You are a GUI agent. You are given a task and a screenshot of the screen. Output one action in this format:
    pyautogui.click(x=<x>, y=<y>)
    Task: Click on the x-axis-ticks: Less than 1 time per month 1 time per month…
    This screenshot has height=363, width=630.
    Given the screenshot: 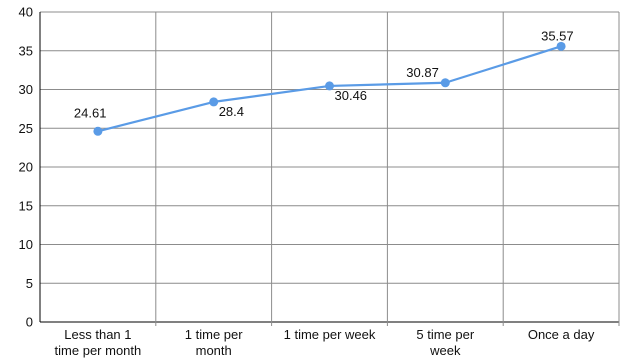 What is the action you would take?
    pyautogui.click(x=325, y=342)
    